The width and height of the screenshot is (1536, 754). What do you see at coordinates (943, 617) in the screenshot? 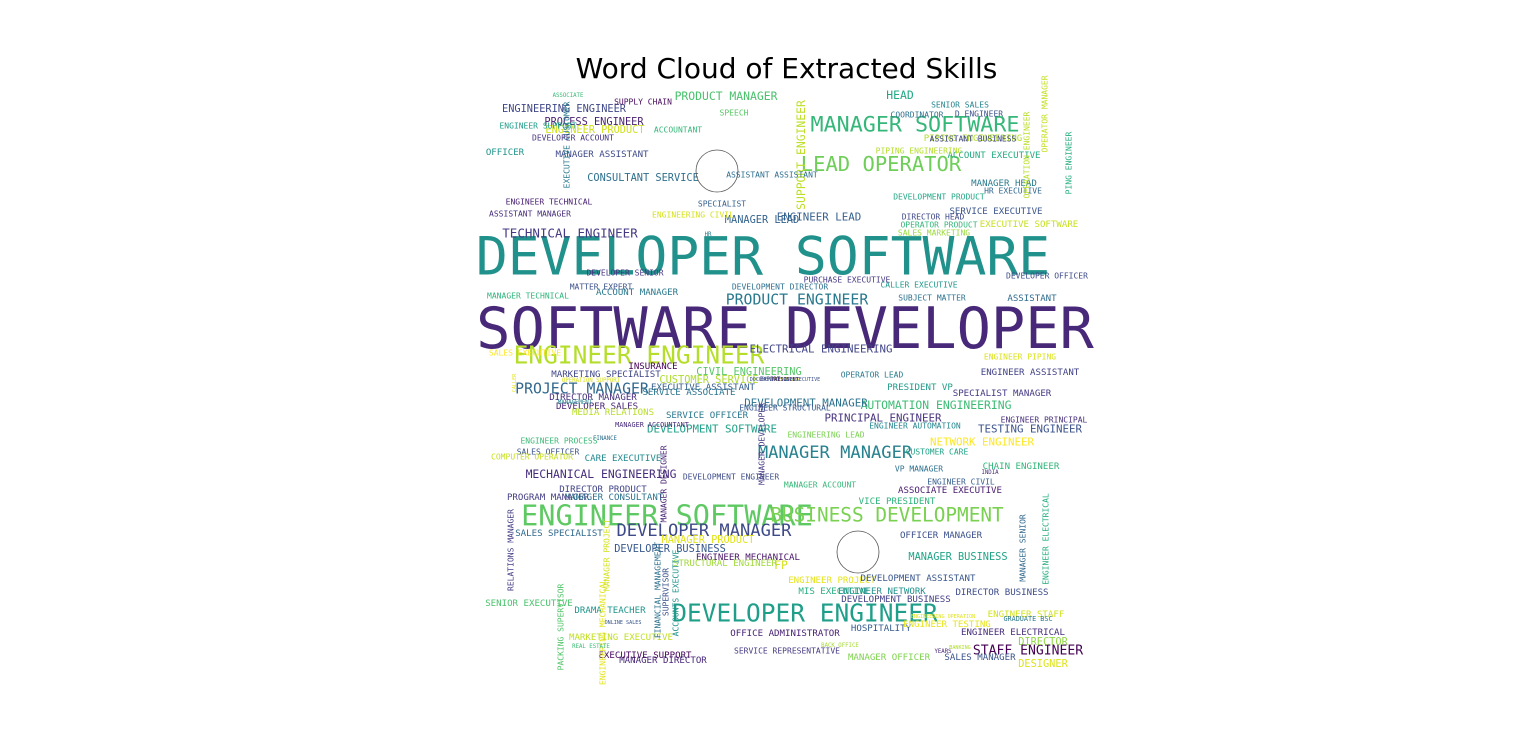
I see `word-159: ENGINEERING OPERATION` at bounding box center [943, 617].